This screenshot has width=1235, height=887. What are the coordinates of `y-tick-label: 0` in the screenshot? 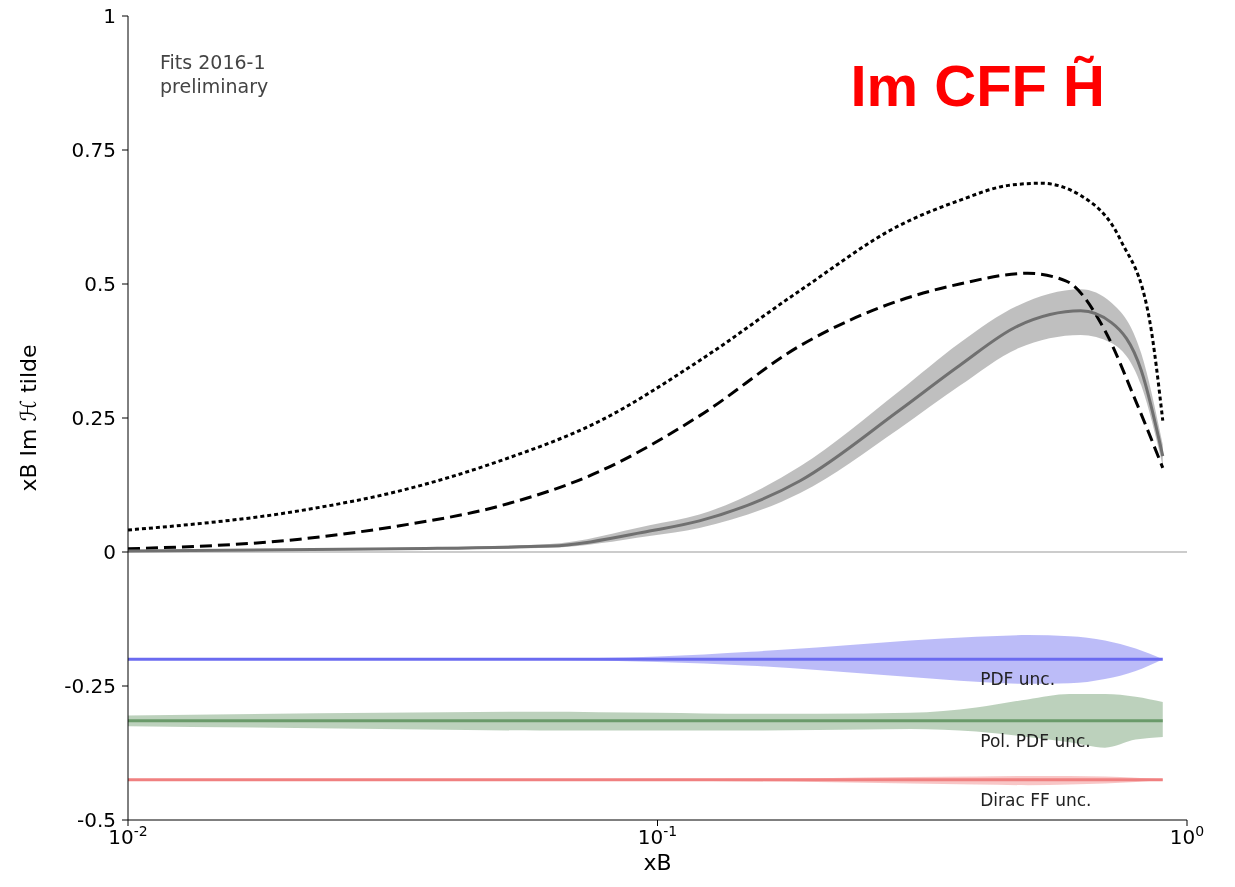 It's located at (109, 552).